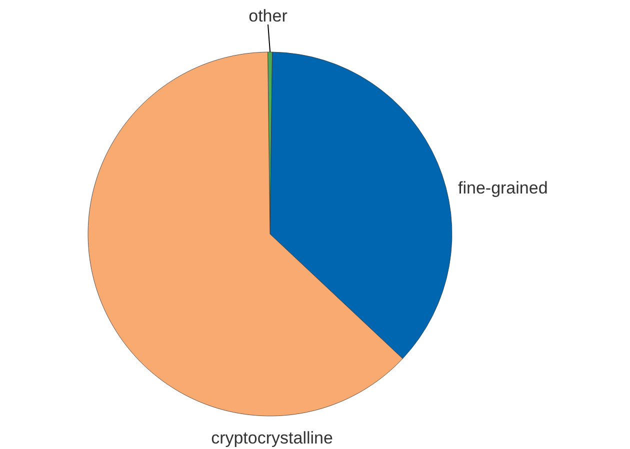  Describe the element at coordinates (503, 188) in the screenshot. I see `slice-label: fine-grained` at that location.